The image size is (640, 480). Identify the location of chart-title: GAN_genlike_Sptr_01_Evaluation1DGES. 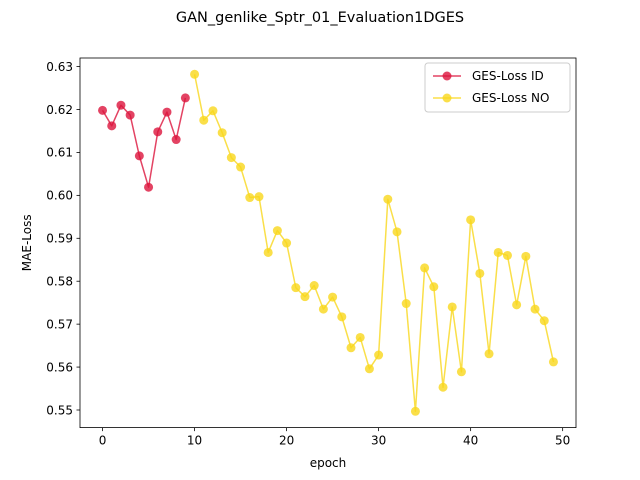
(320, 18).